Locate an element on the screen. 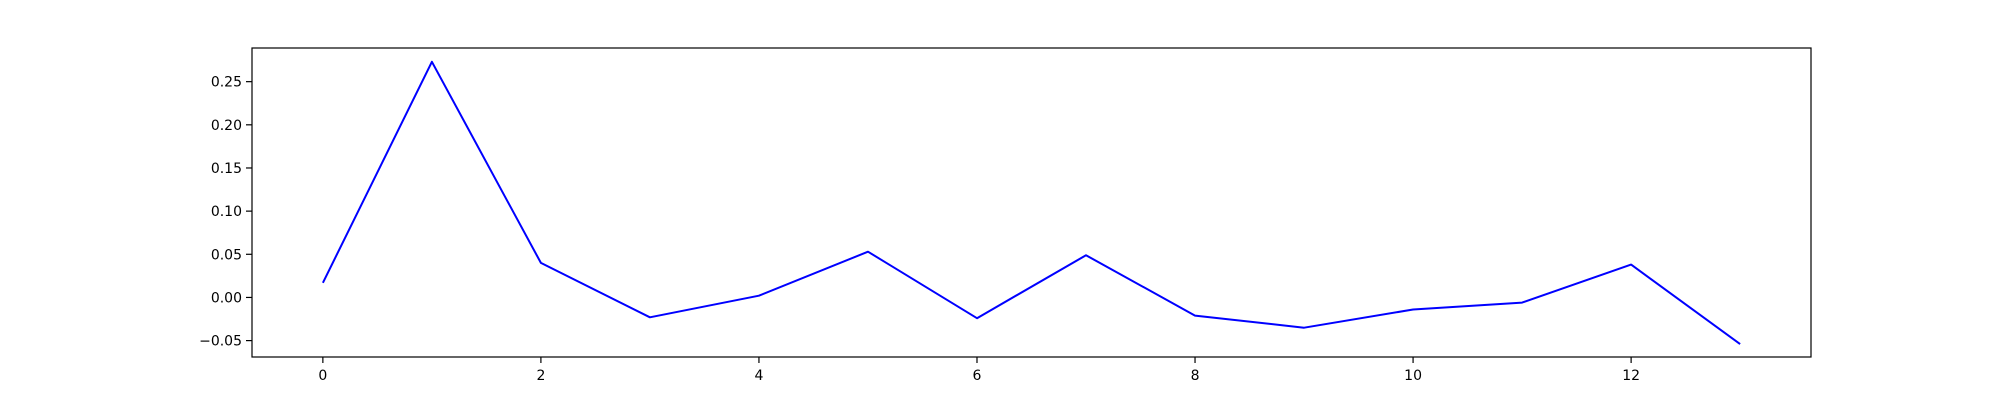  y-tick-label: 0.15 is located at coordinates (226, 169).